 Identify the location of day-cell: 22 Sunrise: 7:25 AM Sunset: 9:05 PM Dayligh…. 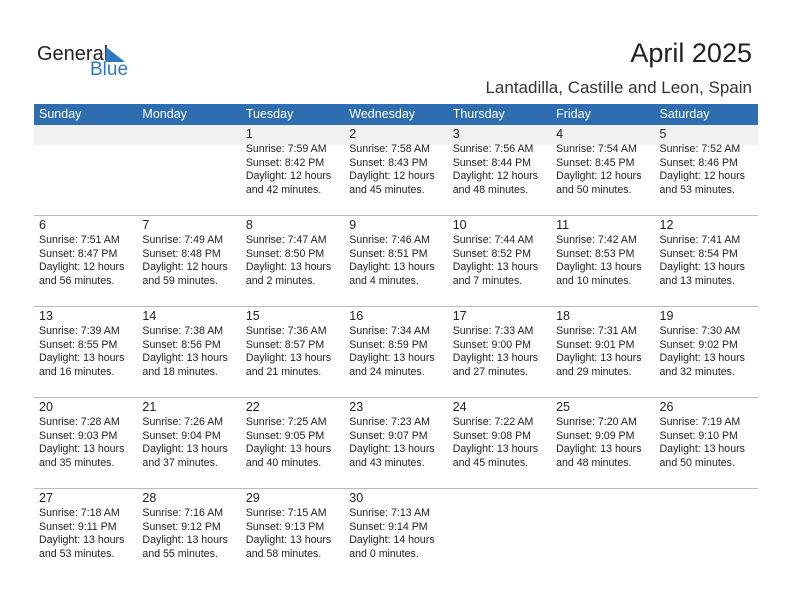
(292, 443).